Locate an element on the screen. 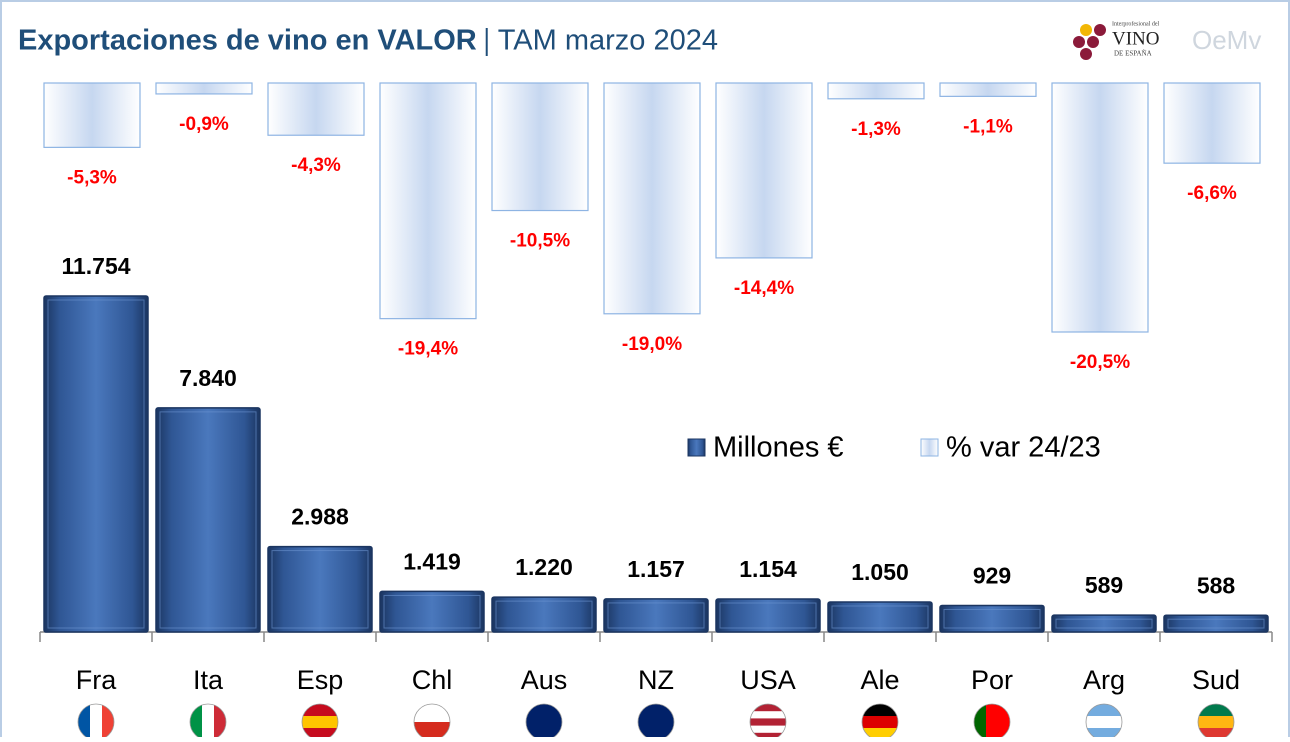 This screenshot has width=1290, height=742. x-tick-label: Chl is located at coordinates (432, 680).